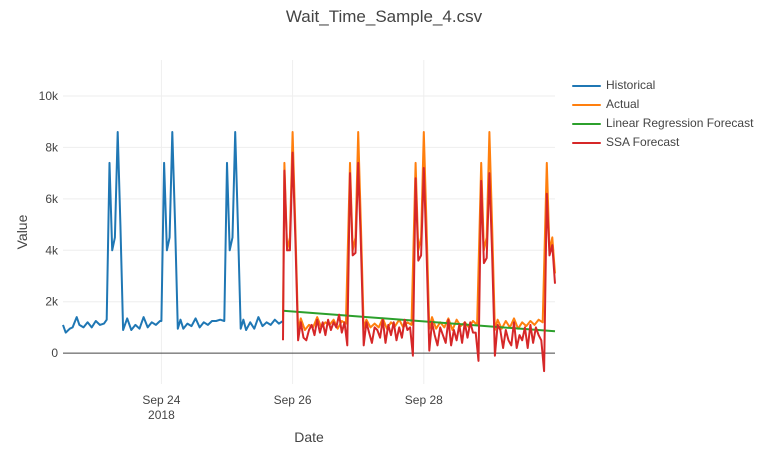 Image resolution: width=776 pixels, height=452 pixels. I want to click on y-axis-title: Value, so click(22, 231).